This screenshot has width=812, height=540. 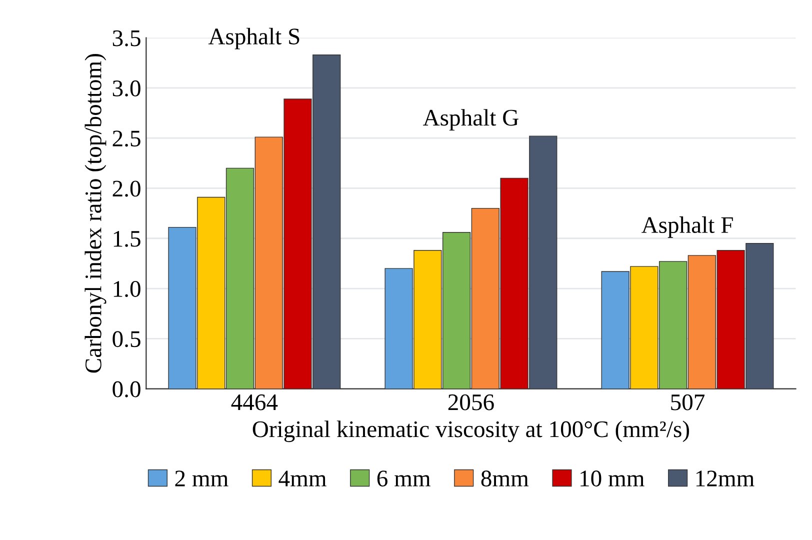 What do you see at coordinates (403, 478) in the screenshot?
I see `legend-label: 6 mm` at bounding box center [403, 478].